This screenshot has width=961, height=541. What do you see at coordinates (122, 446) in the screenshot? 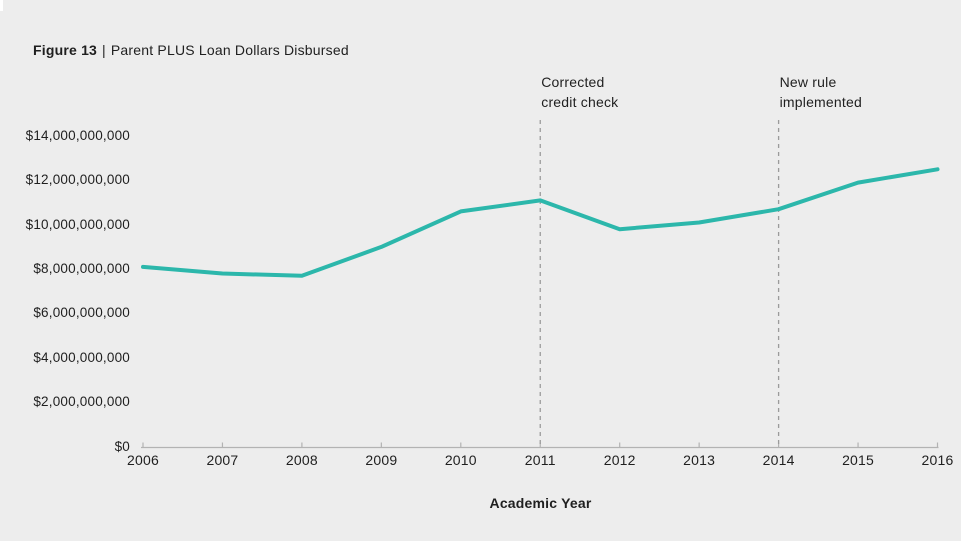
I see `y-tick-label: $0` at bounding box center [122, 446].